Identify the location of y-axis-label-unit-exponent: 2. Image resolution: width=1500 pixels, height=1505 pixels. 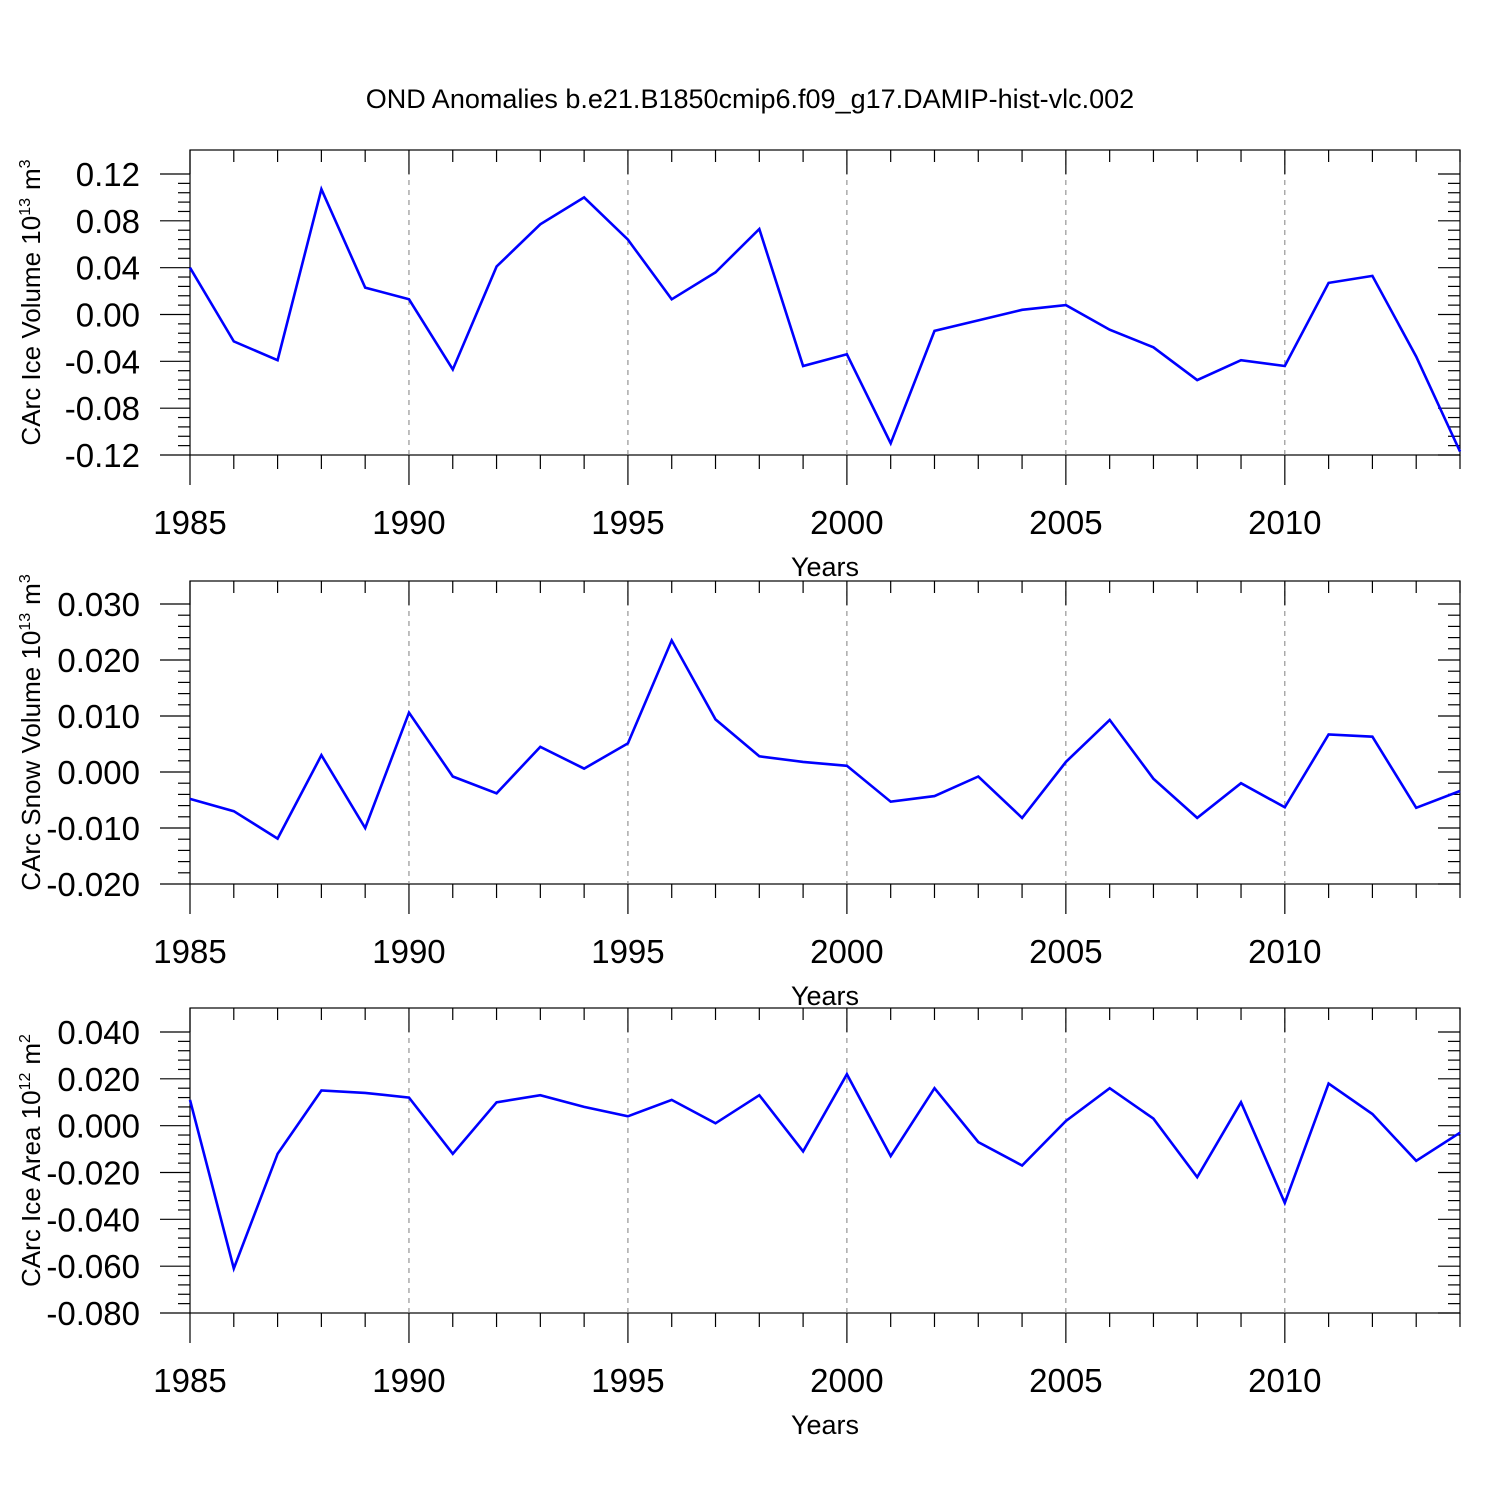
(25, 1038).